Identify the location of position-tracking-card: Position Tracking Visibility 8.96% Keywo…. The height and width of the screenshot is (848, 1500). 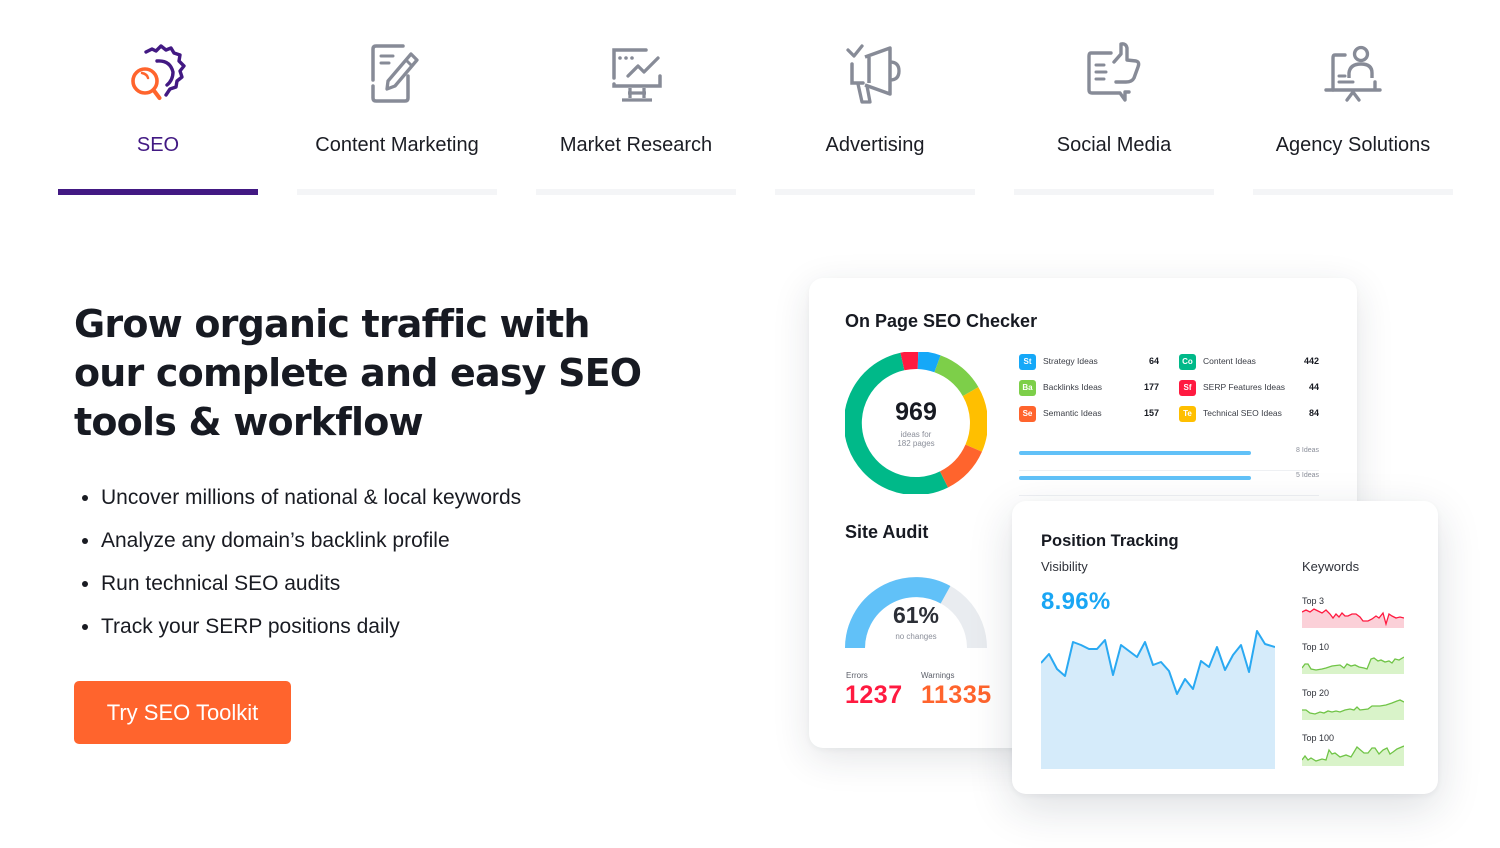
(1225, 647).